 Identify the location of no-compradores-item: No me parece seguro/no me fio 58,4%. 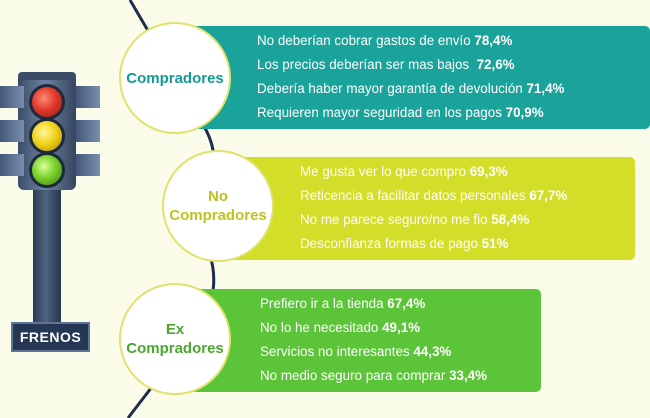
(415, 219).